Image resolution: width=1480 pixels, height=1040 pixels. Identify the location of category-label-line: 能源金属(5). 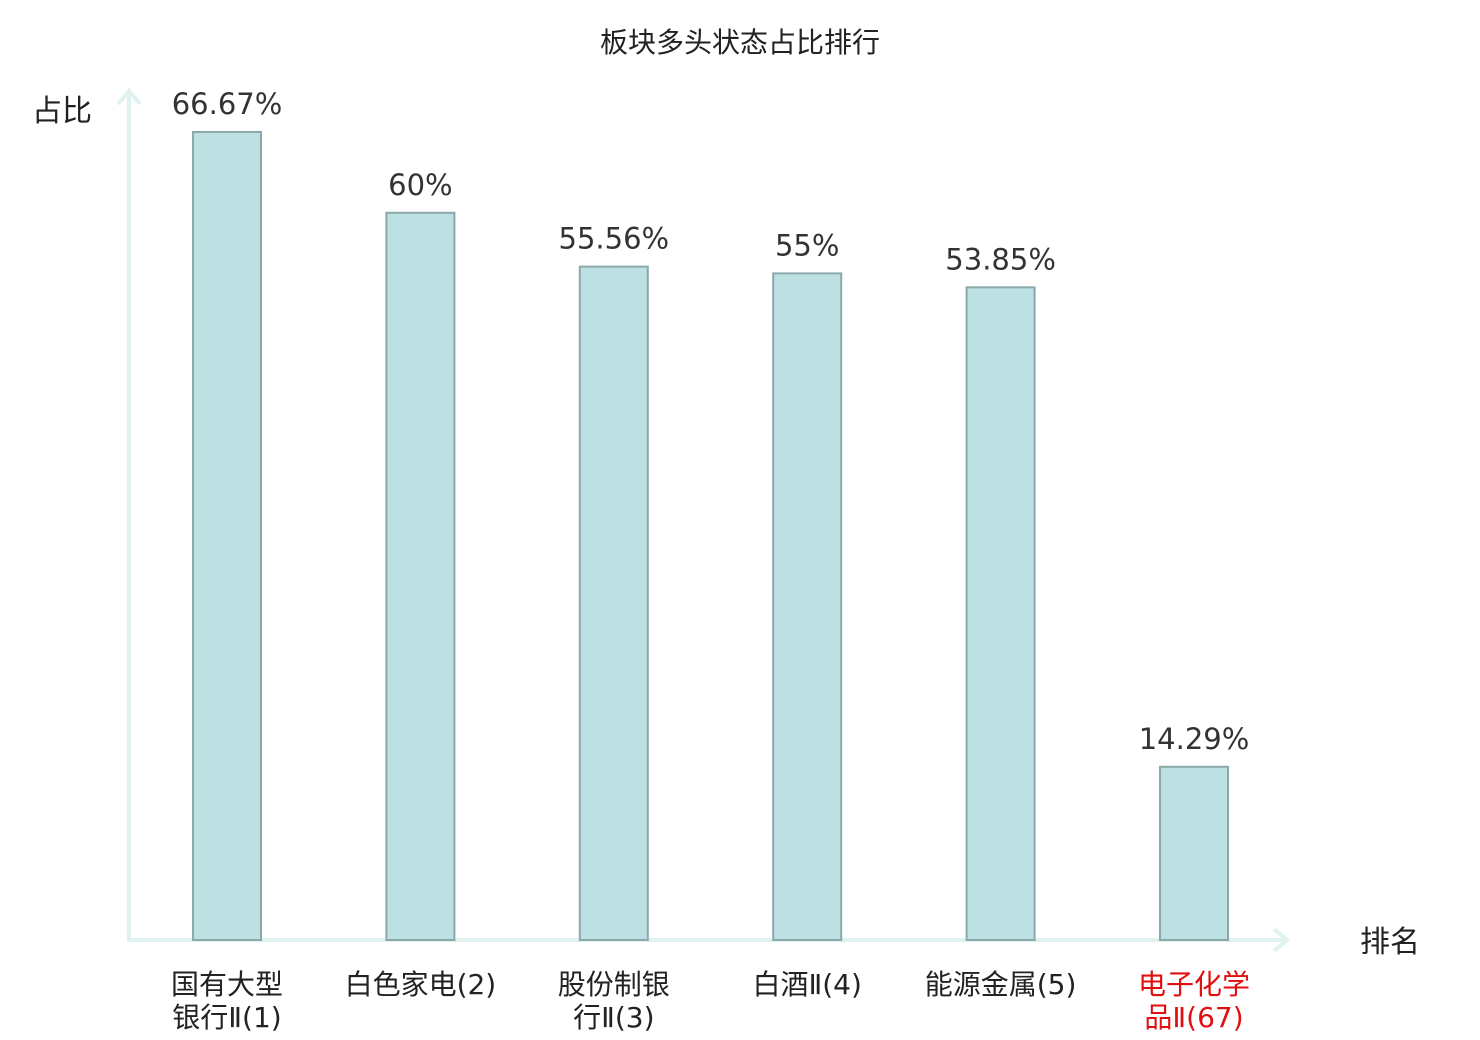
(1001, 984).